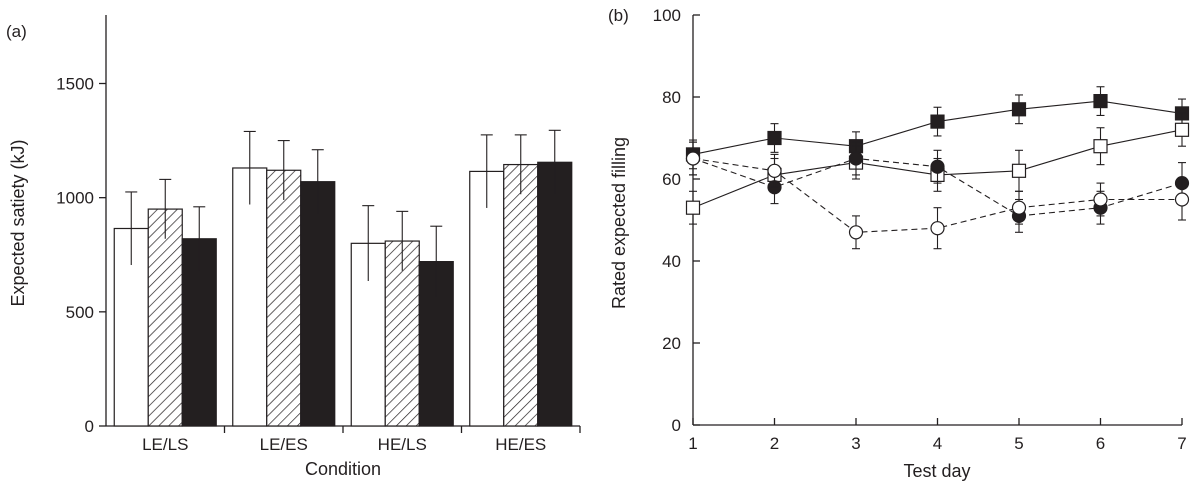  I want to click on panel-a-label: (a), so click(16, 31).